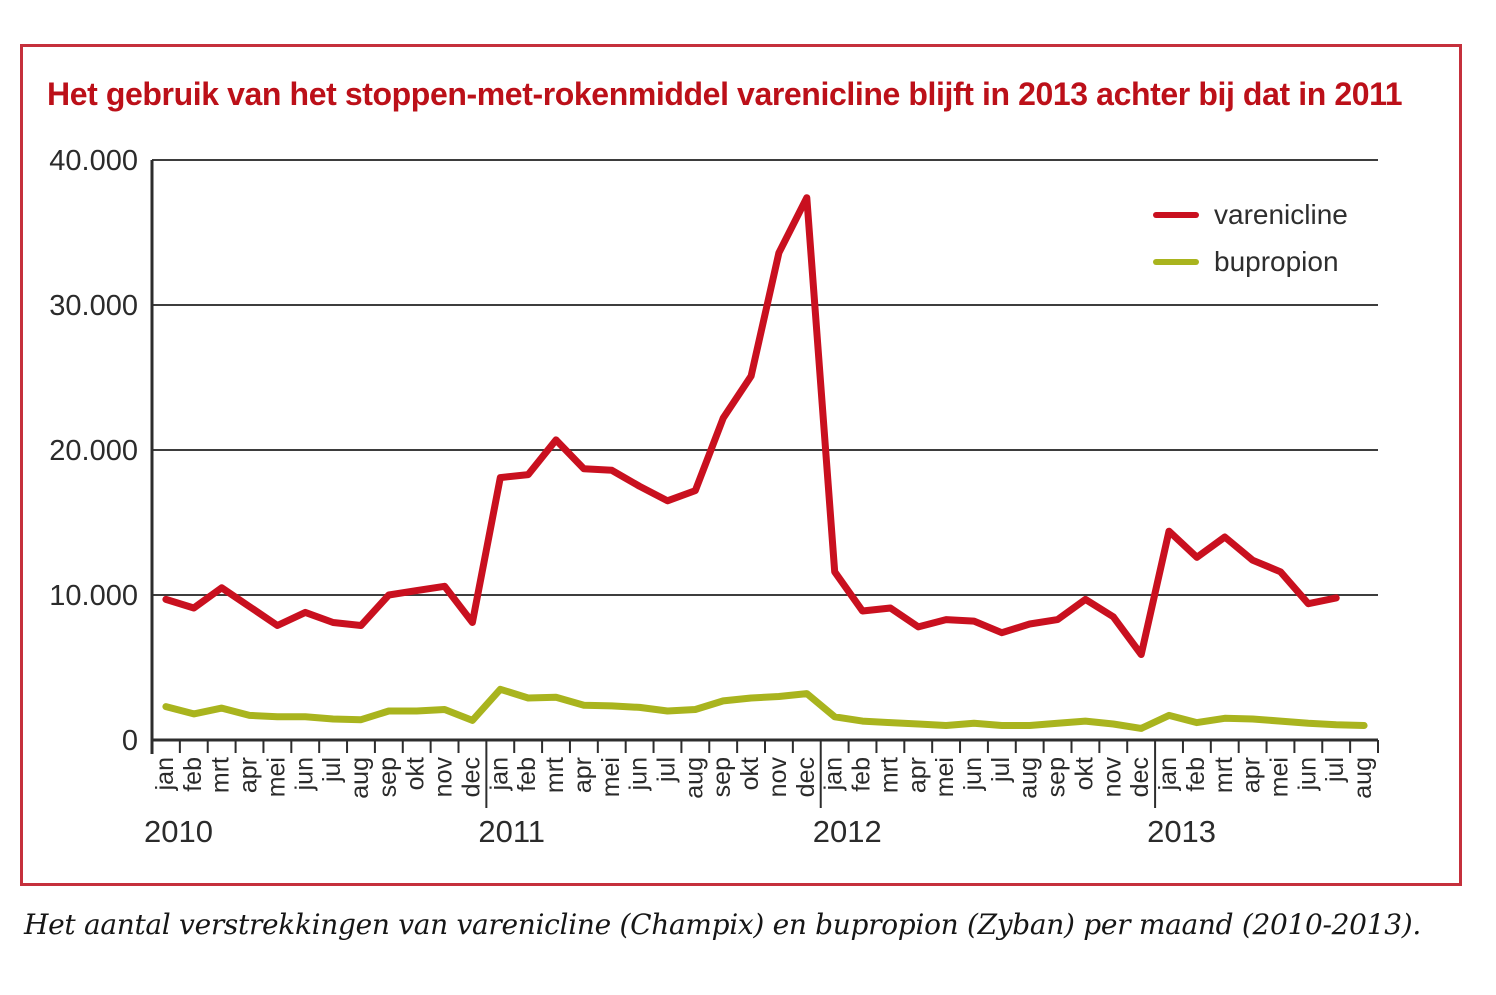 The height and width of the screenshot is (995, 1496). What do you see at coordinates (93, 451) in the screenshot?
I see `y-tick-label: 20.000` at bounding box center [93, 451].